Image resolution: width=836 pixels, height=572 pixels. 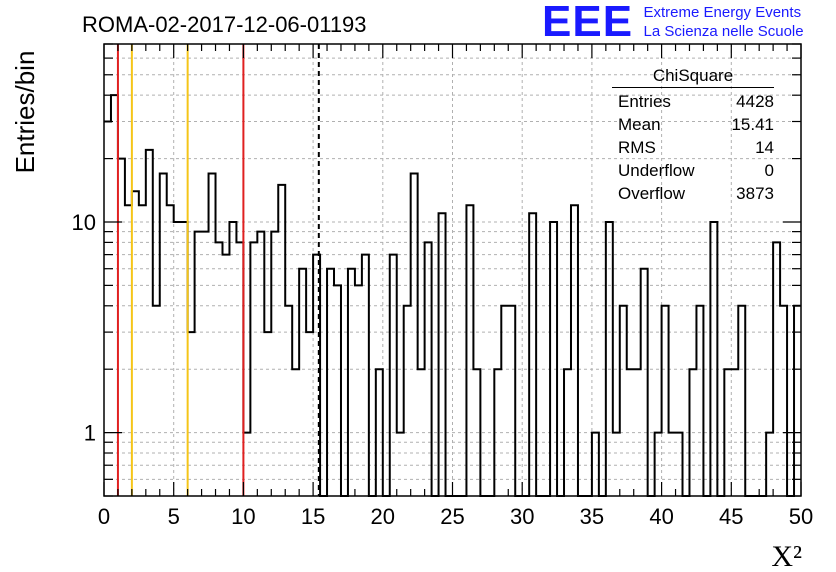 What do you see at coordinates (693, 101) in the screenshot?
I see `stats-row-entries: Entries 4428` at bounding box center [693, 101].